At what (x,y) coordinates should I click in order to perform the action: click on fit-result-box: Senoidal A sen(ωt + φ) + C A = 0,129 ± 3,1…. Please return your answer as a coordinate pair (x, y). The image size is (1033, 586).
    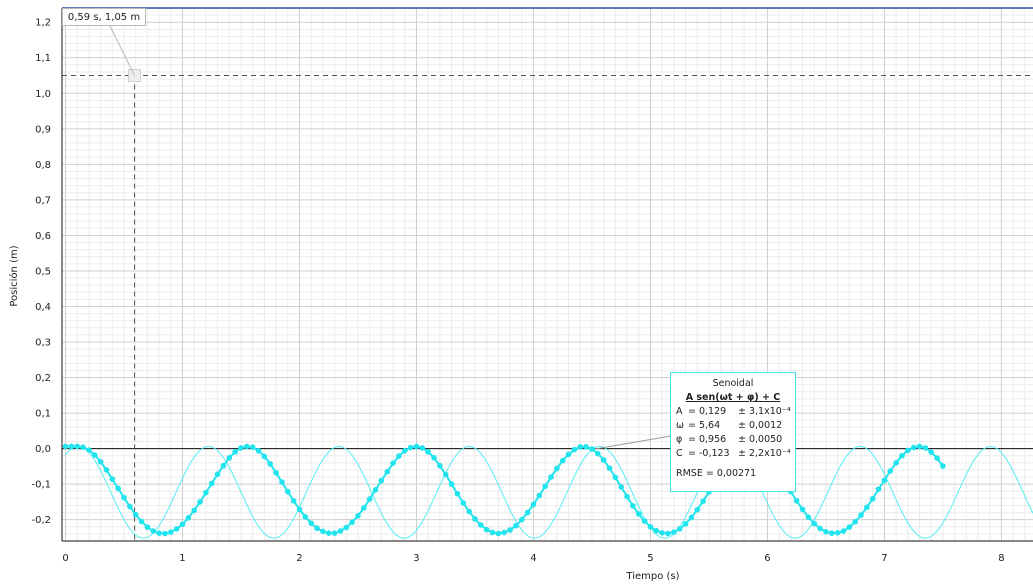
    Looking at the image, I should click on (733, 432).